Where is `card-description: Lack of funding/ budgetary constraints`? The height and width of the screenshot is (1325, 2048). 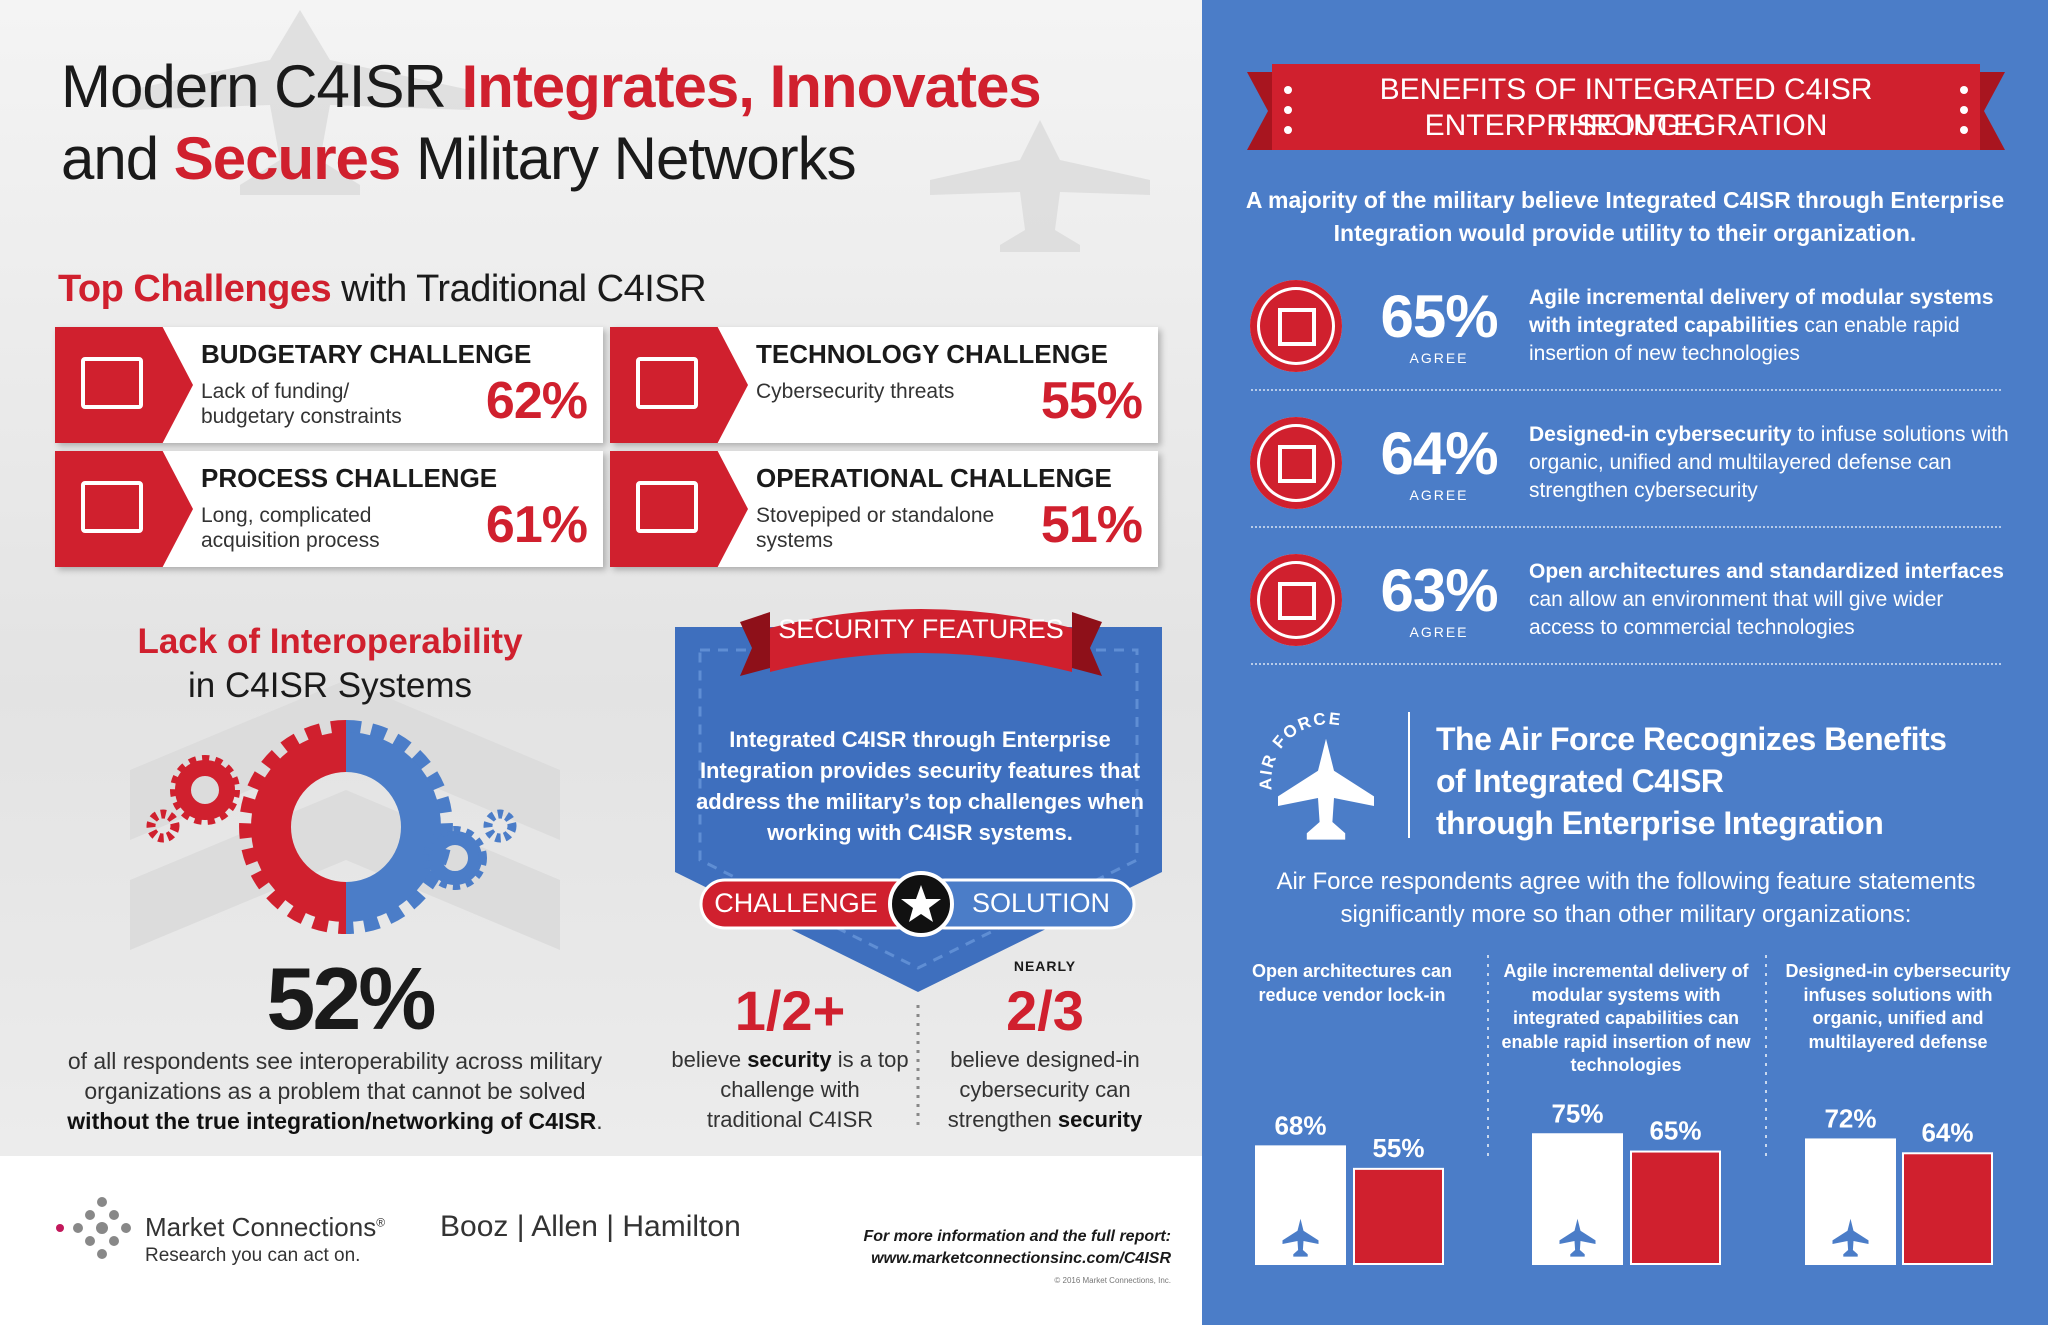 card-description: Lack of funding/ budgetary constraints is located at coordinates (301, 404).